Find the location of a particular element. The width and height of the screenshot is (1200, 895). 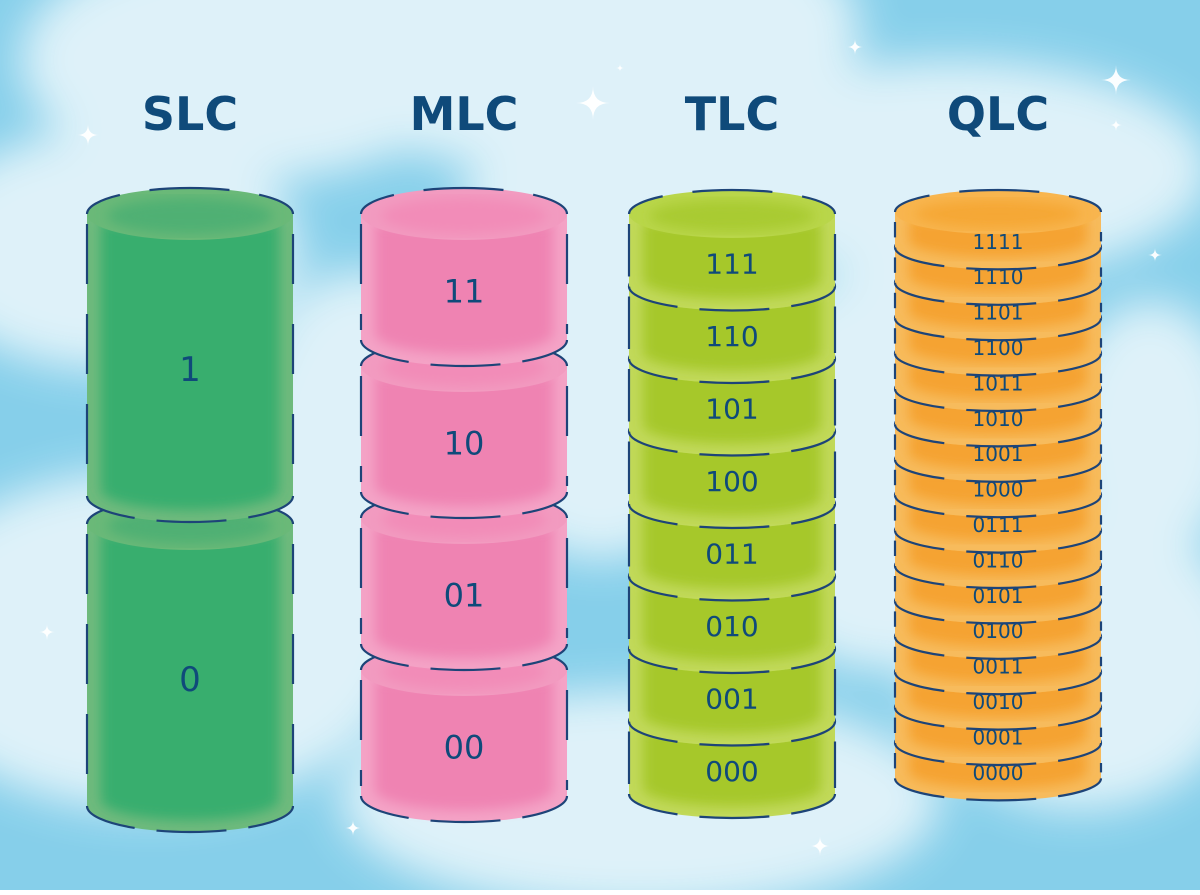

cell-value-label: 100 is located at coordinates (731, 481).